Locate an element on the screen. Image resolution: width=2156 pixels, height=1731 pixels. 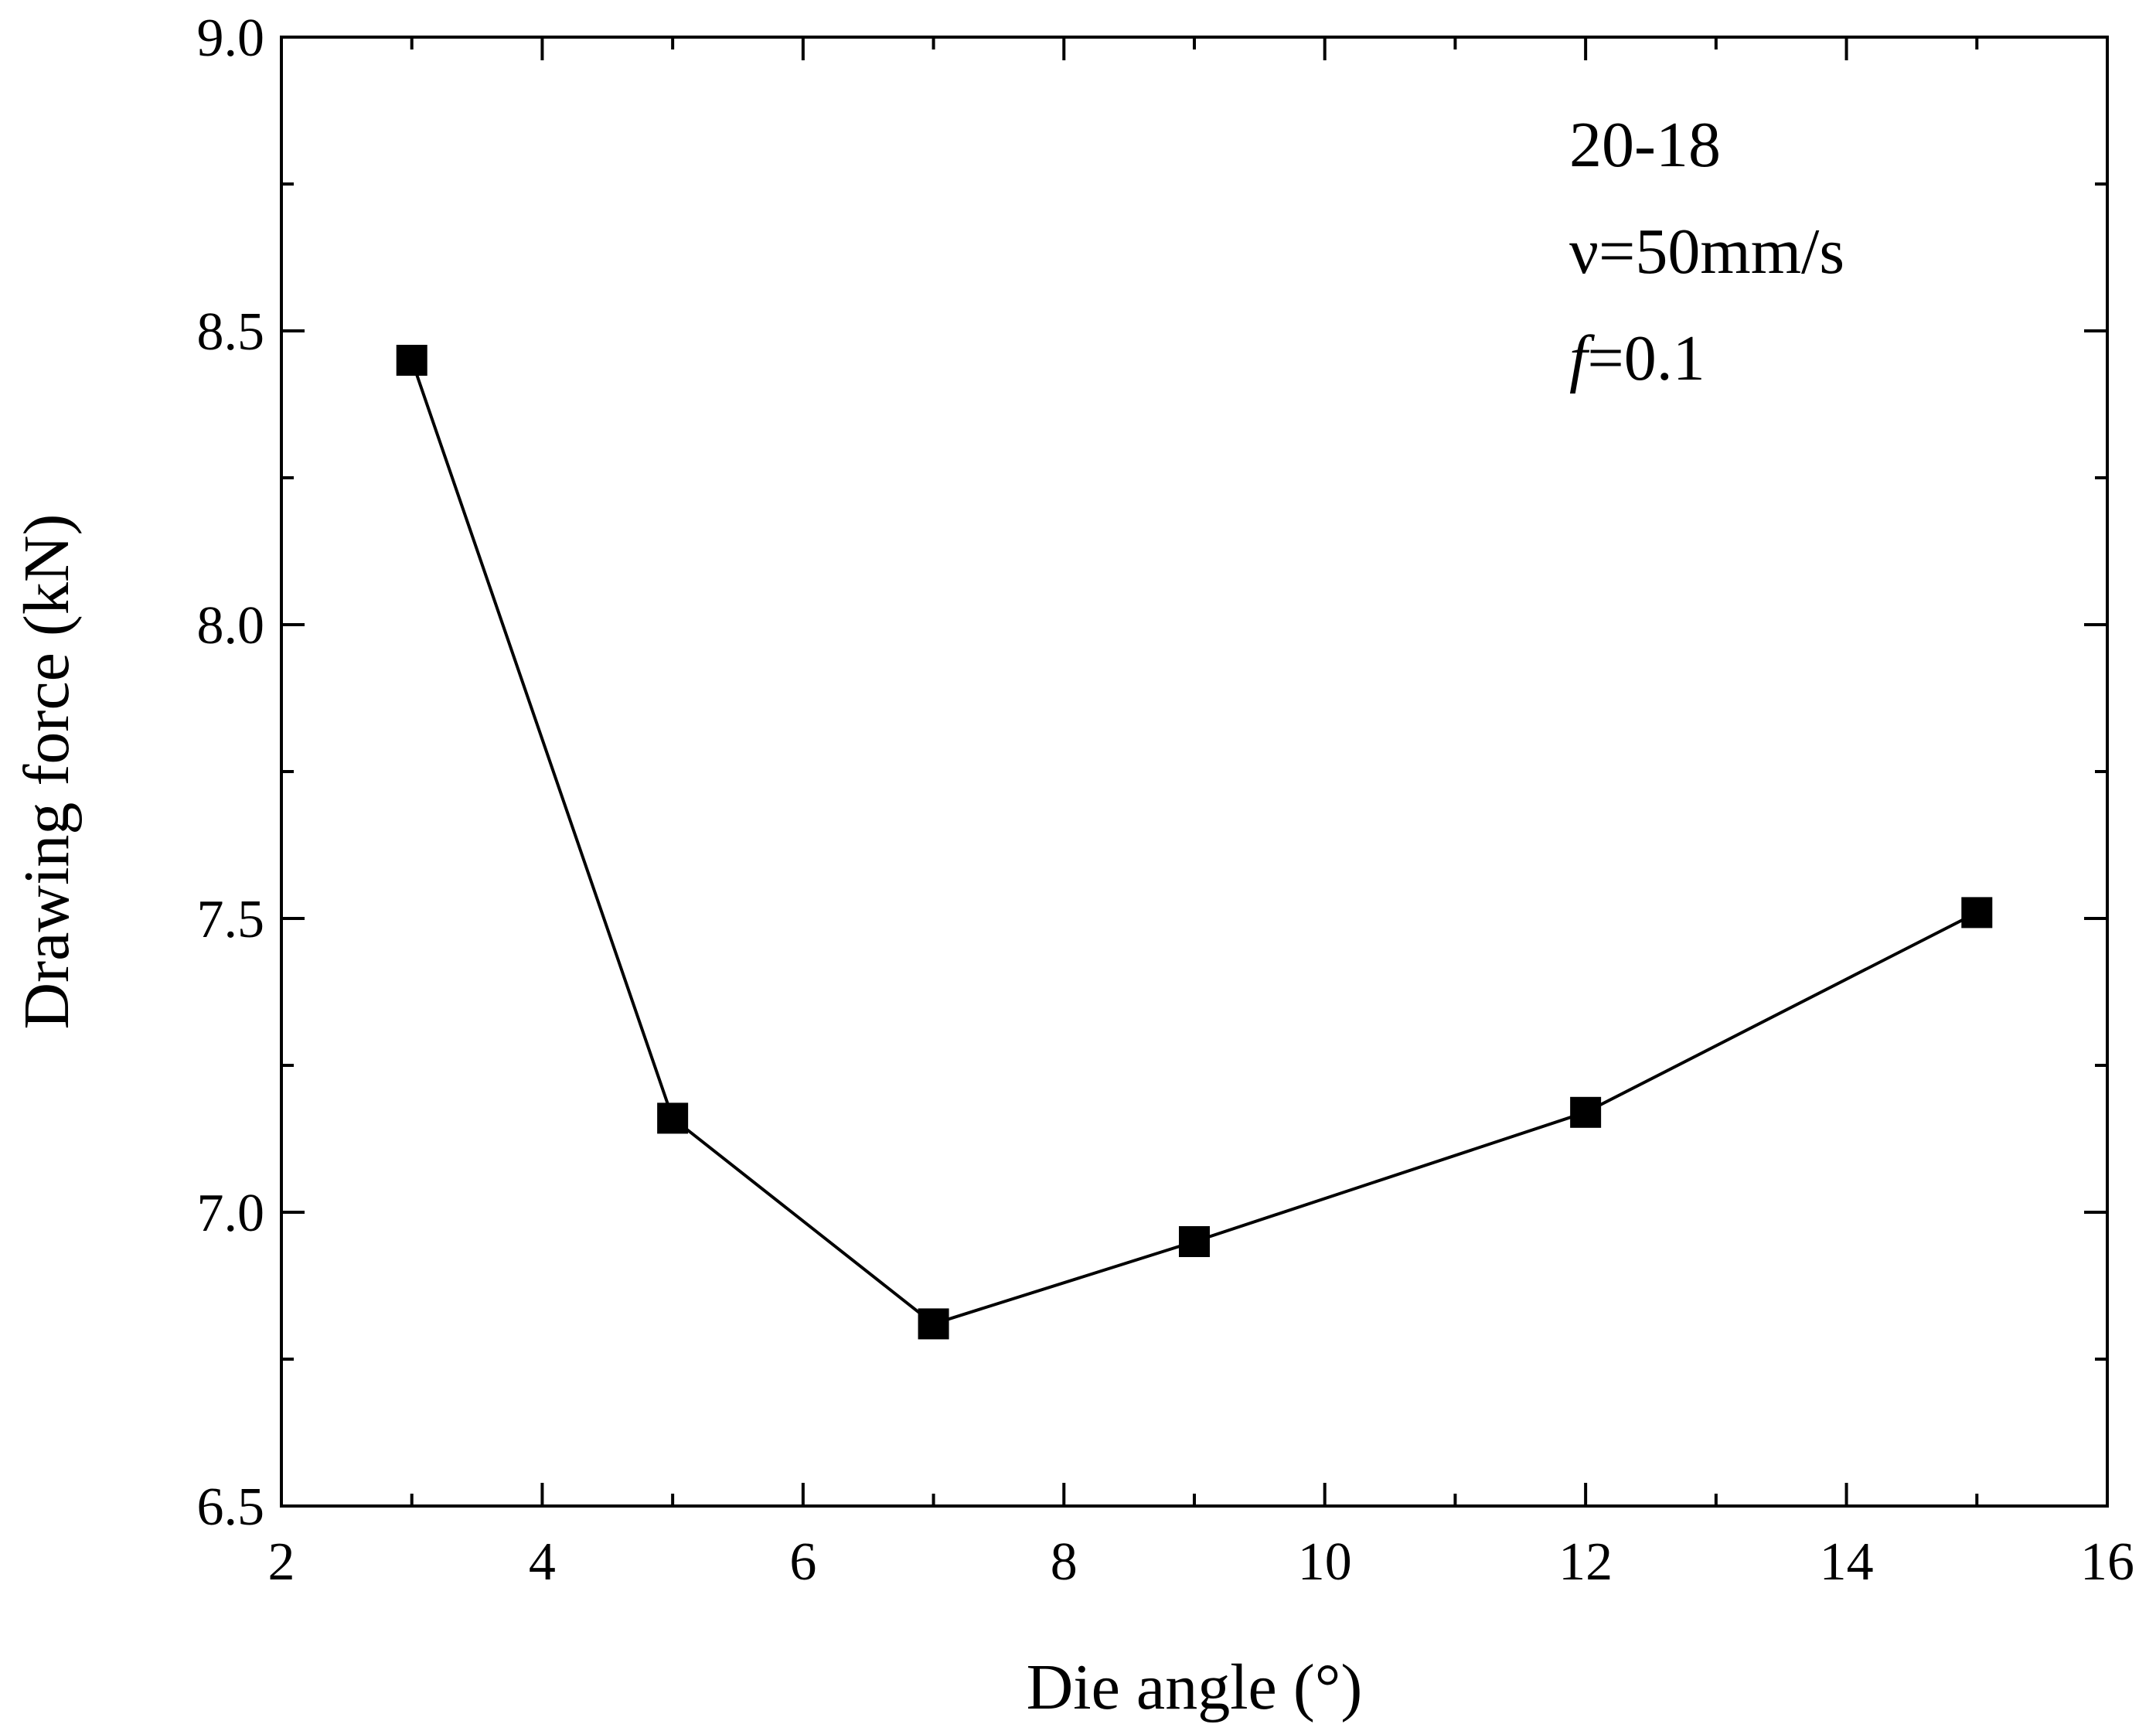
x-tick-label: 6 is located at coordinates (802, 1562).